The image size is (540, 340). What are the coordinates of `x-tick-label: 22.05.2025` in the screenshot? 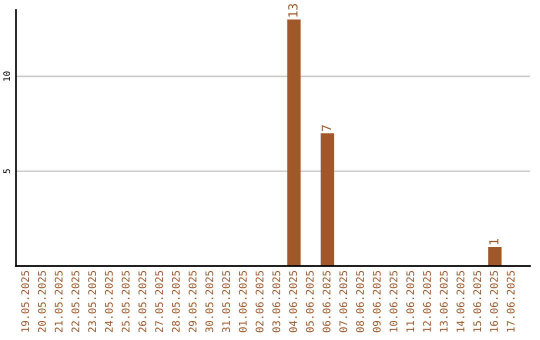 It's located at (75, 301).